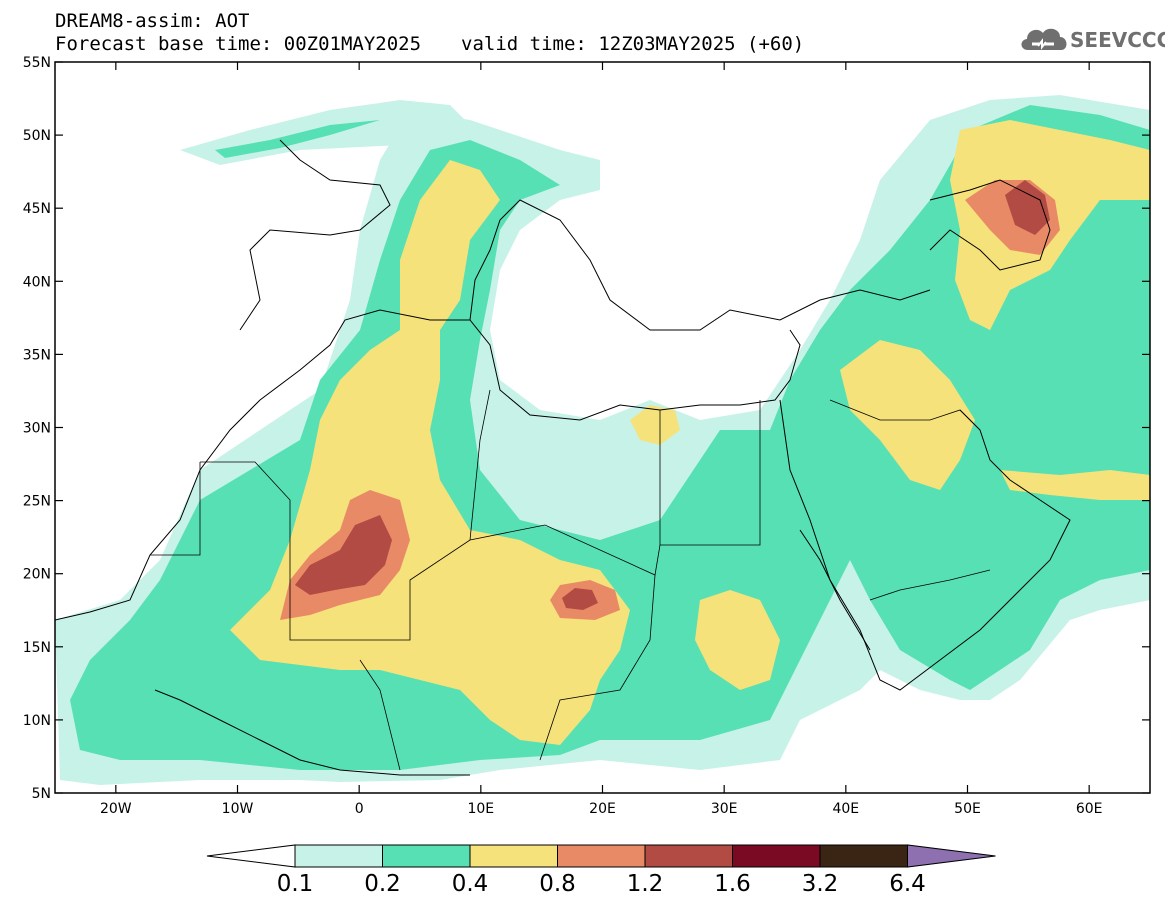 This screenshot has width=1165, height=905. What do you see at coordinates (1027, 207) in the screenshot?
I see `contour-1.2-e2` at bounding box center [1027, 207].